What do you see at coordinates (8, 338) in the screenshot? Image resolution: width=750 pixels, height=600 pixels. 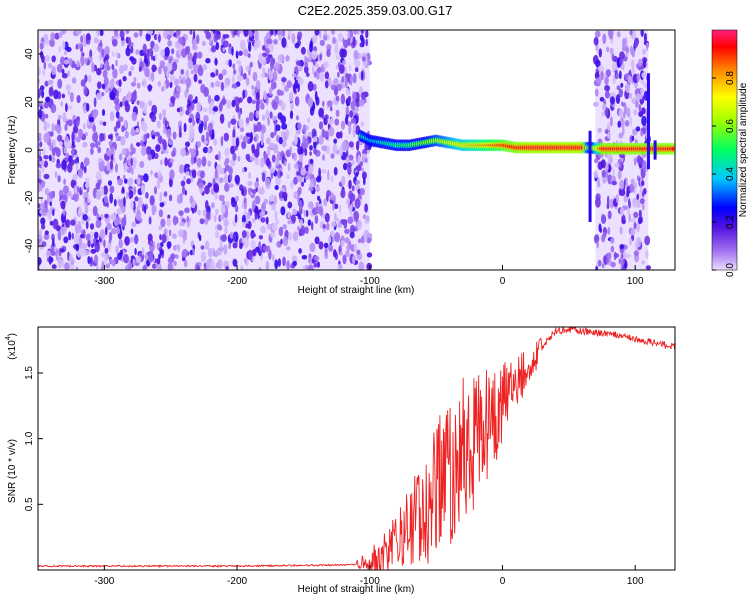 I see `snr-multiplier-exp: 4` at bounding box center [8, 338].